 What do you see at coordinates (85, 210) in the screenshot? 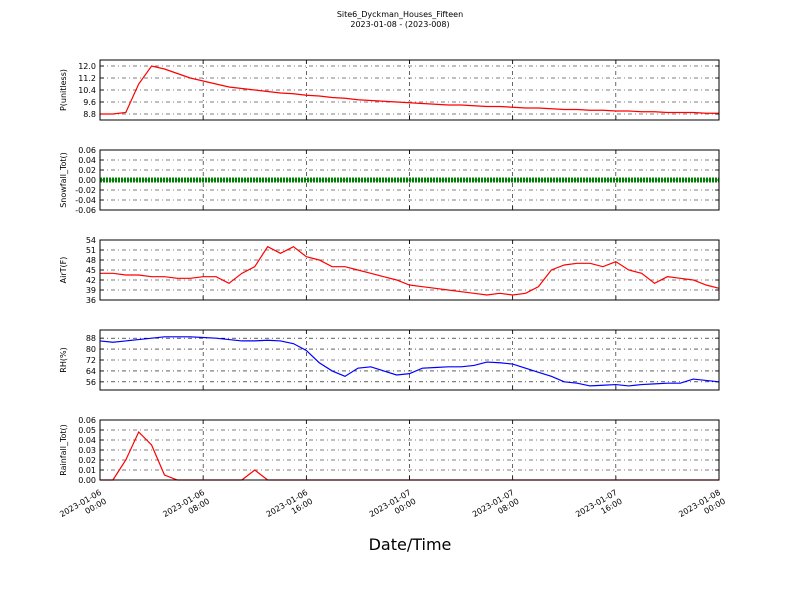
I see `y-tick-label: -0.06` at bounding box center [85, 210].